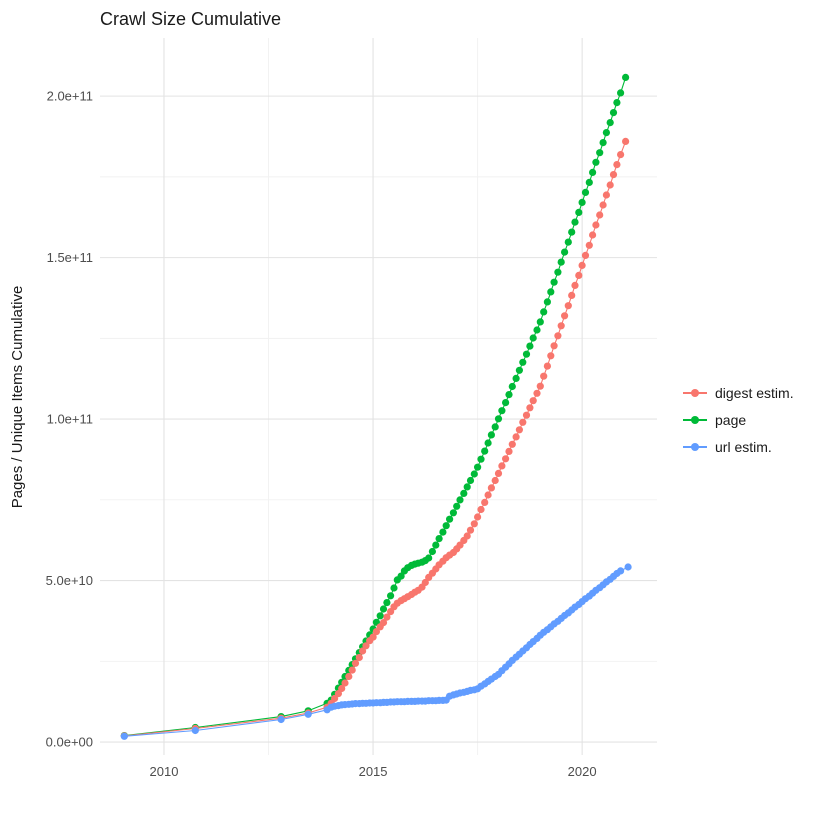 Image resolution: width=826 pixels, height=827 pixels. What do you see at coordinates (70, 257) in the screenshot?
I see `y-tick-label: 1.5e+11` at bounding box center [70, 257].